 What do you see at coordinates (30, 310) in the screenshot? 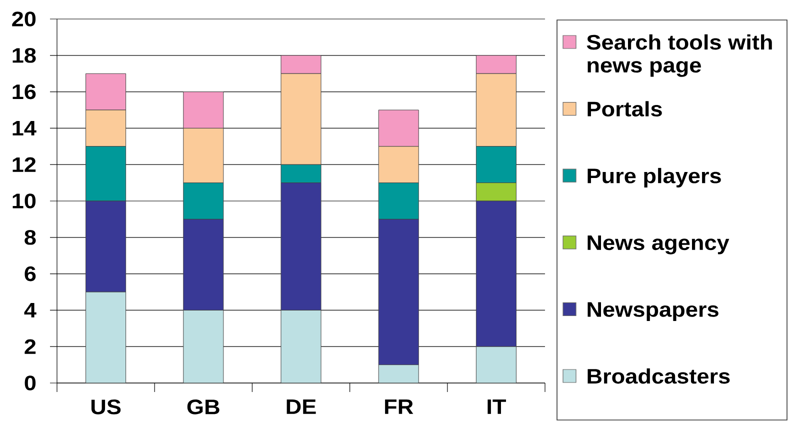
I see `y-tick-label: 4` at bounding box center [30, 310].